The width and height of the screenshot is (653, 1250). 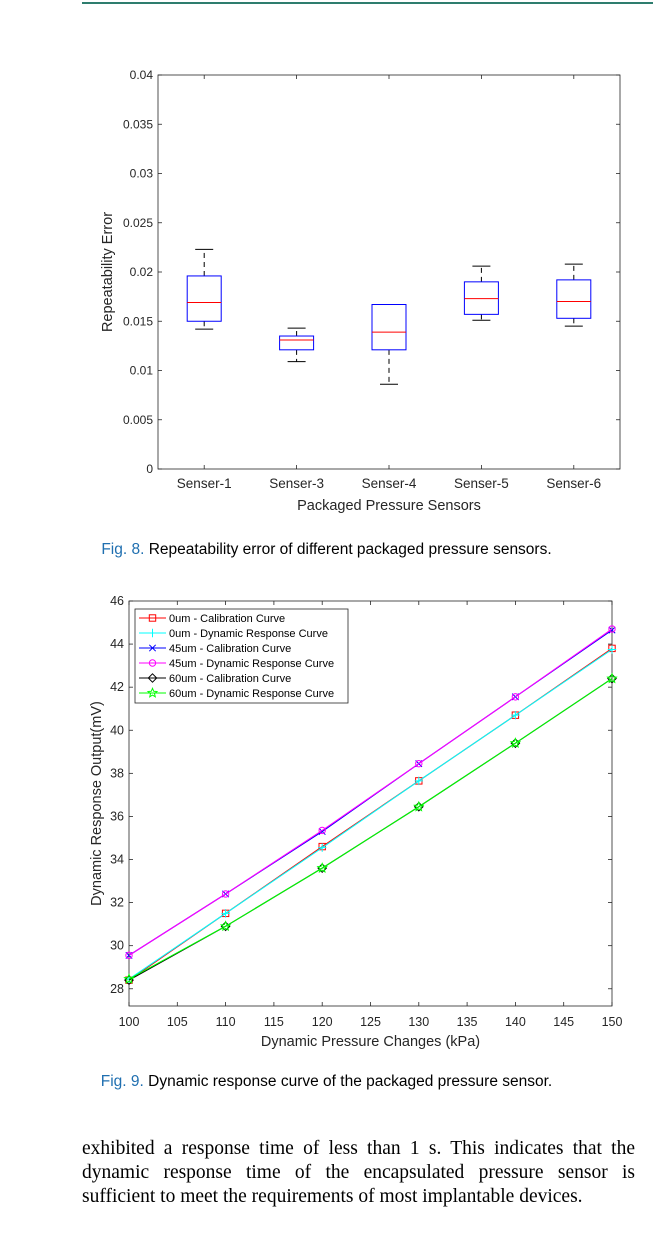 What do you see at coordinates (117, 773) in the screenshot?
I see `y-tick-label: 38` at bounding box center [117, 773].